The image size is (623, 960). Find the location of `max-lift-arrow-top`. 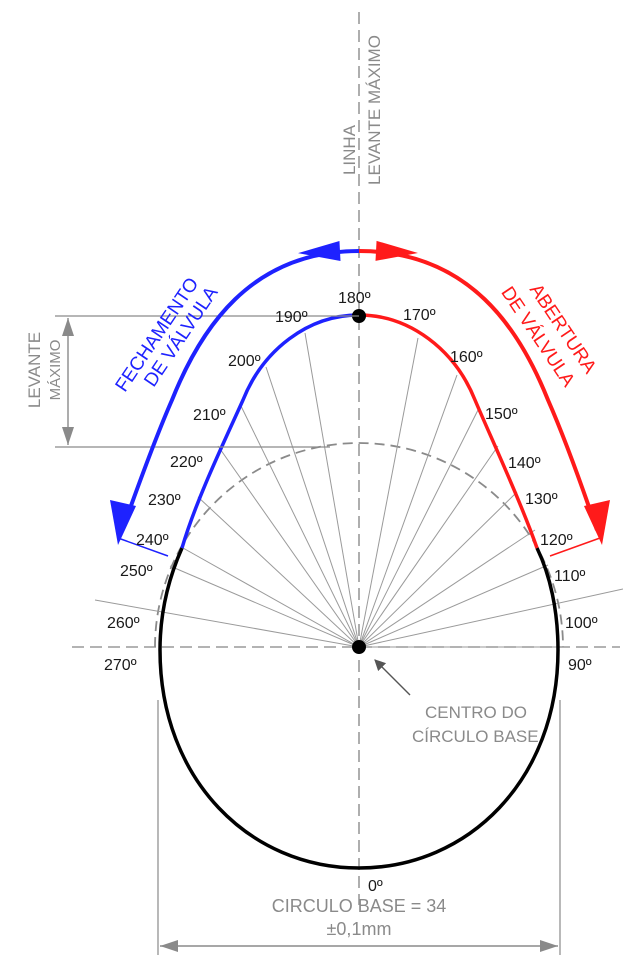

max-lift-arrow-top is located at coordinates (68, 327).